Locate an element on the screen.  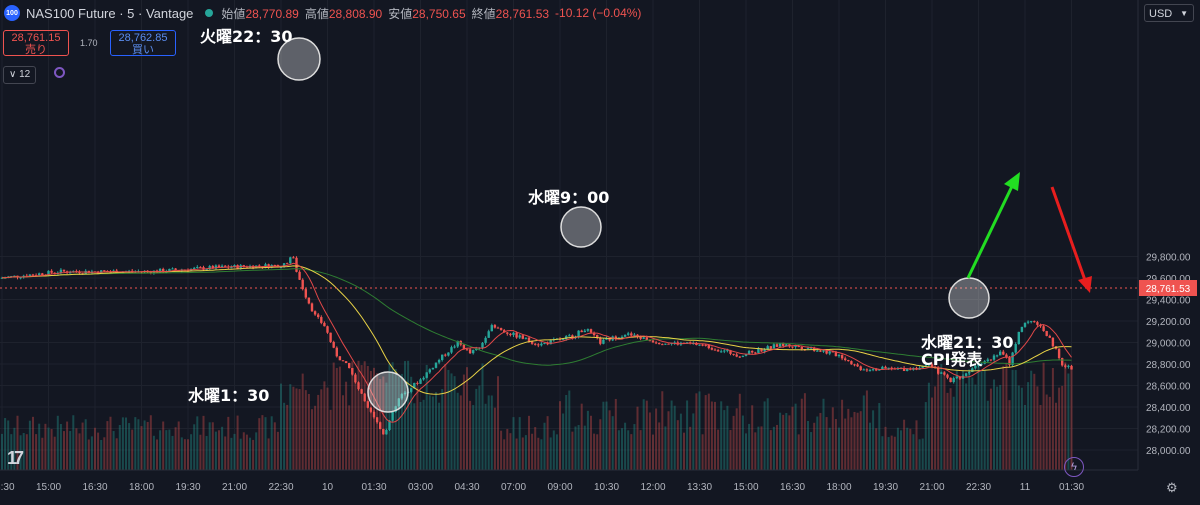
buy-button: 28,762.85 買い is located at coordinates (143, 43).